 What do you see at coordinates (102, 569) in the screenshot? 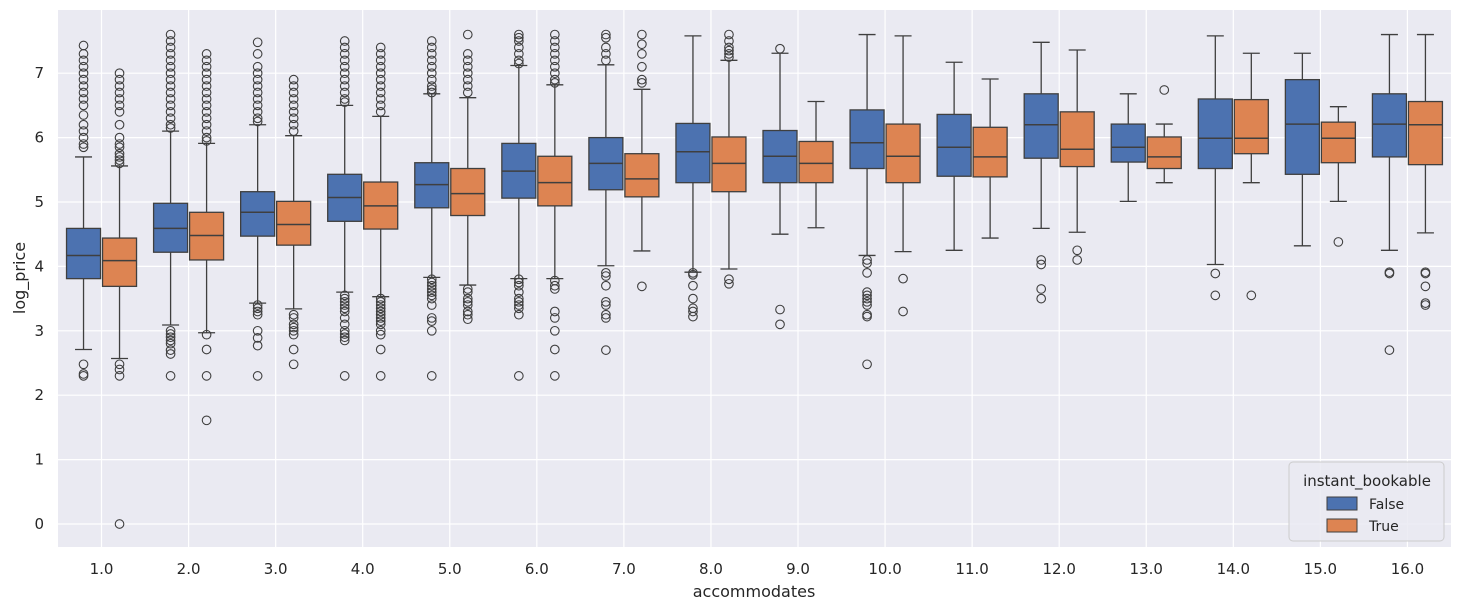
I see `x-tick-label: 1.0` at bounding box center [102, 569].